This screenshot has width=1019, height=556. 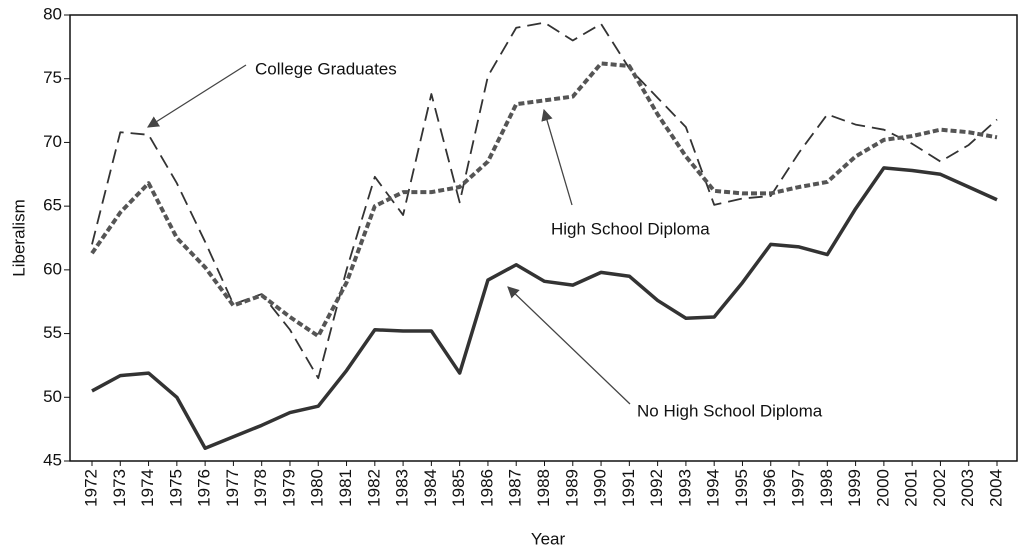 What do you see at coordinates (175, 488) in the screenshot?
I see `x-tick-label: 1975` at bounding box center [175, 488].